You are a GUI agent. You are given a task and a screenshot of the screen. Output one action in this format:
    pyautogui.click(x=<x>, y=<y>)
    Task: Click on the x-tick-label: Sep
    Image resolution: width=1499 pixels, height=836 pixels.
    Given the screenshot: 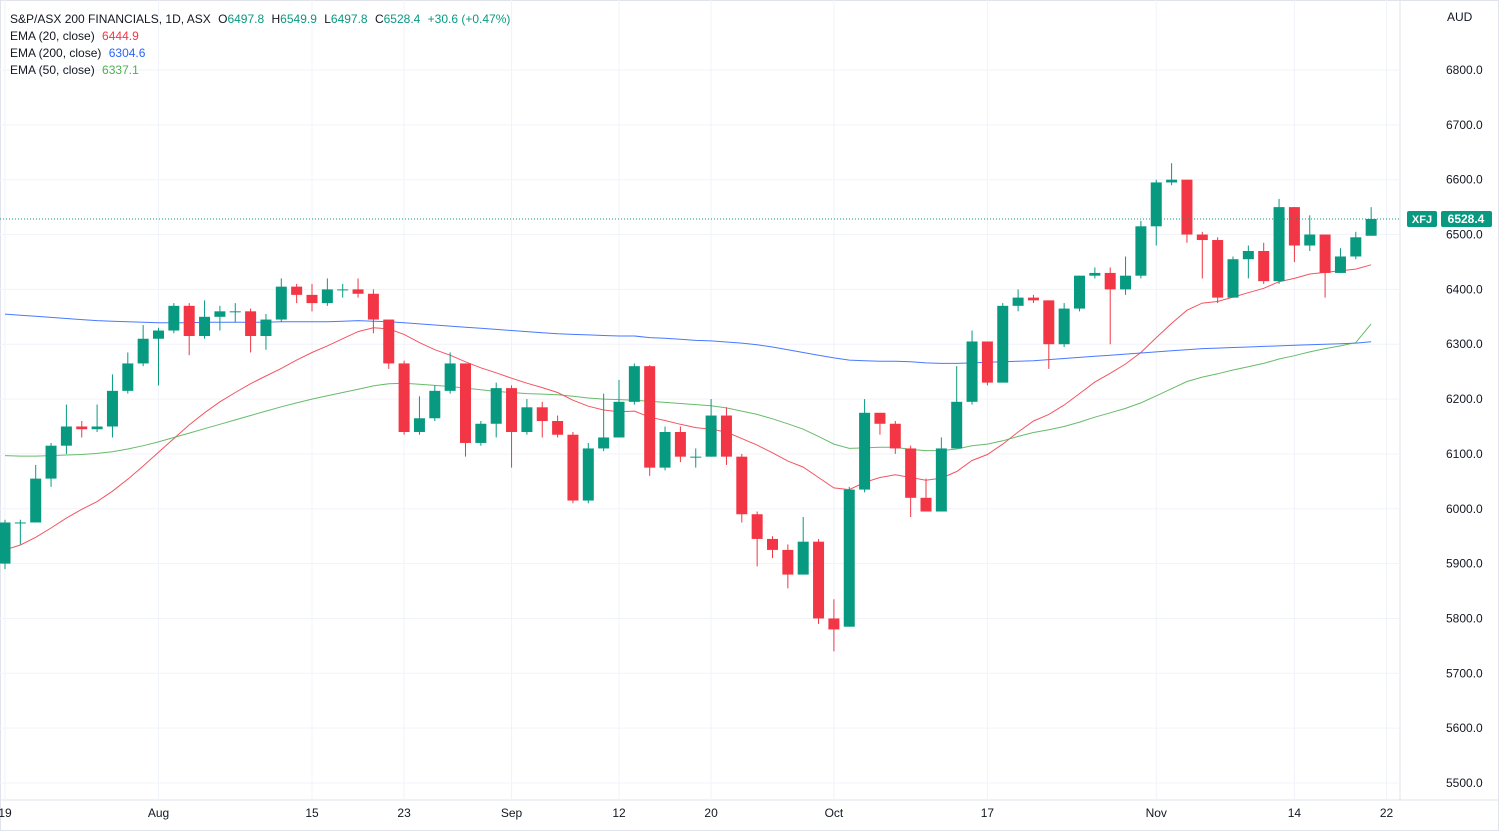 What is the action you would take?
    pyautogui.click(x=512, y=813)
    